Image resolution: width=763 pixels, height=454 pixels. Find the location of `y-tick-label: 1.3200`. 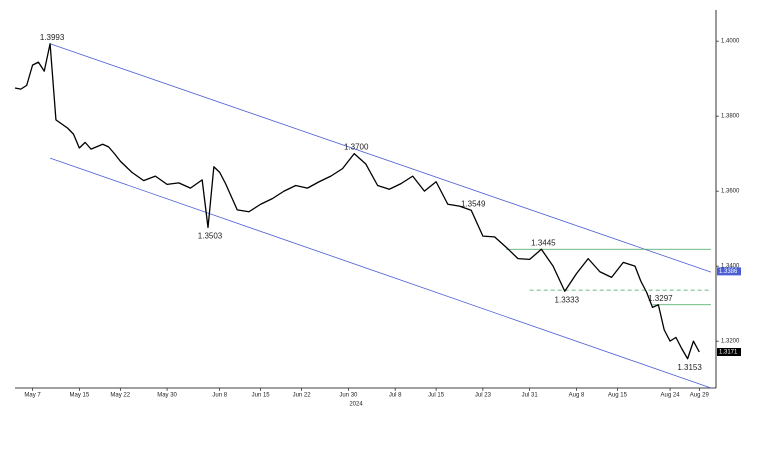

y-tick-label: 1.3200 is located at coordinates (730, 342).